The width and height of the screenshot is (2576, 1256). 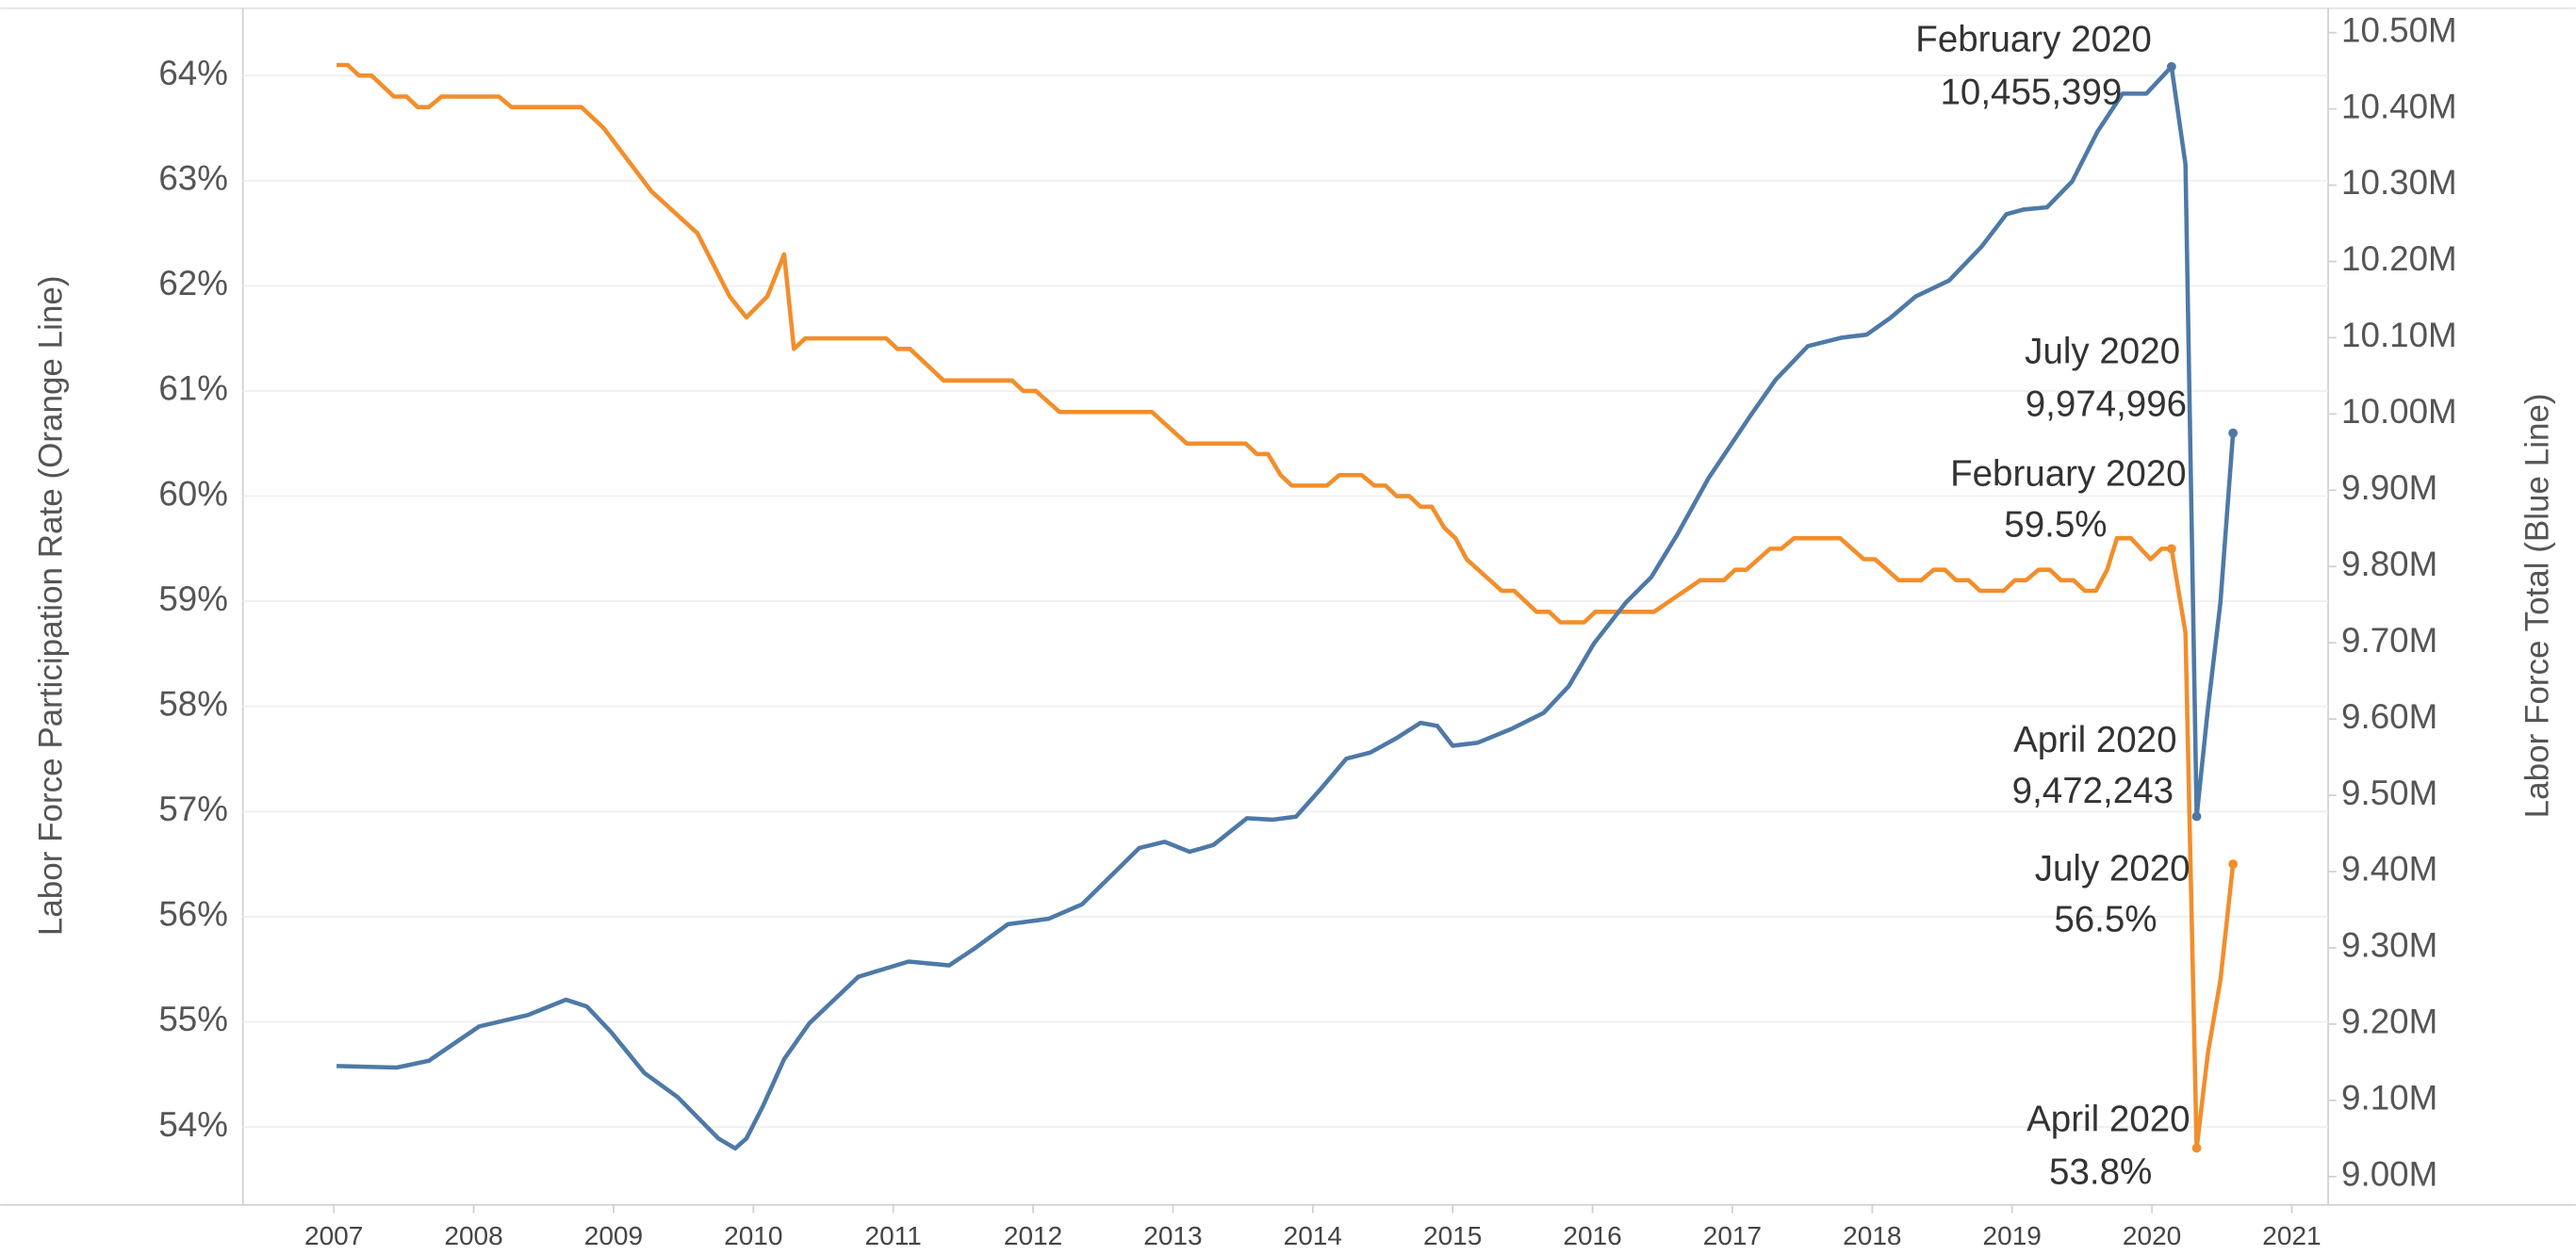 I want to click on x-tick-label: 2013, so click(x=1172, y=1235).